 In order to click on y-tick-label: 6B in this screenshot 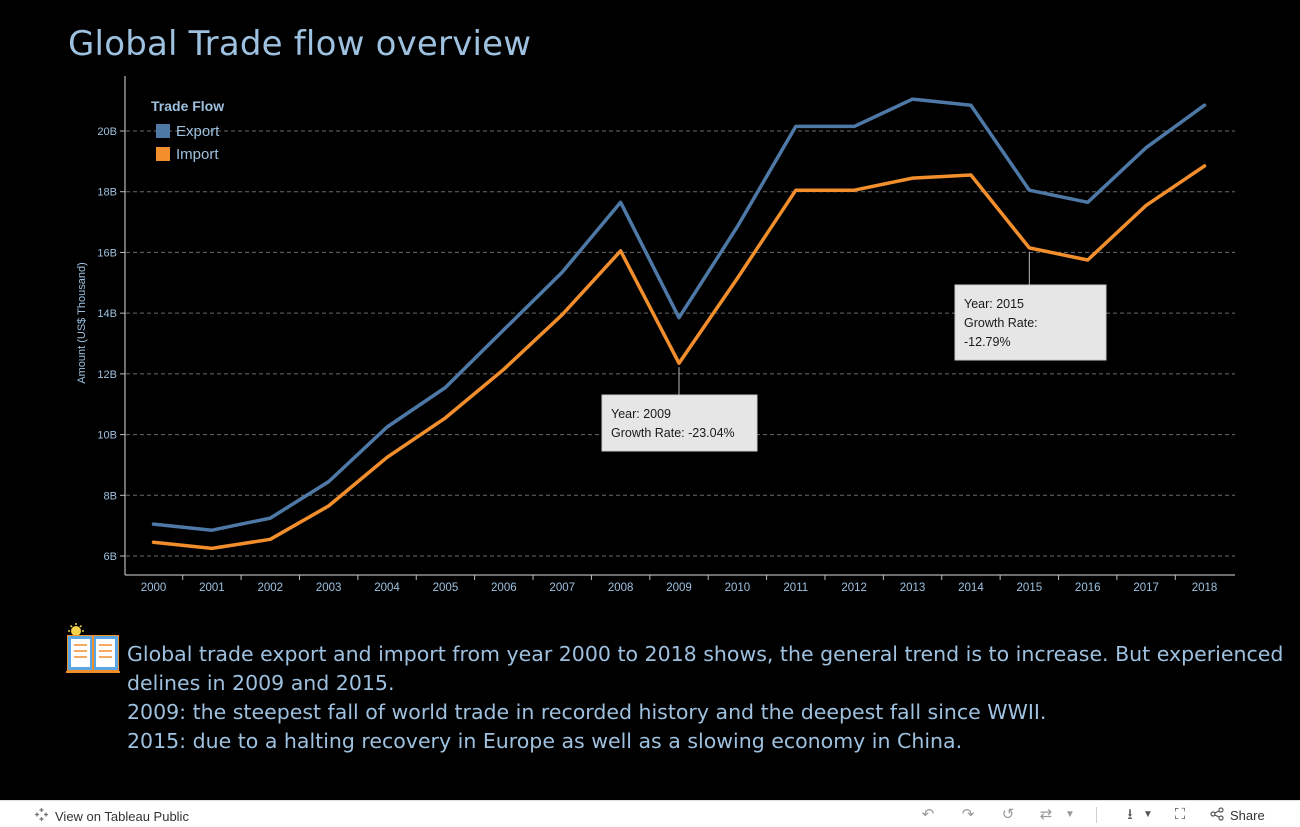, I will do `click(110, 557)`.